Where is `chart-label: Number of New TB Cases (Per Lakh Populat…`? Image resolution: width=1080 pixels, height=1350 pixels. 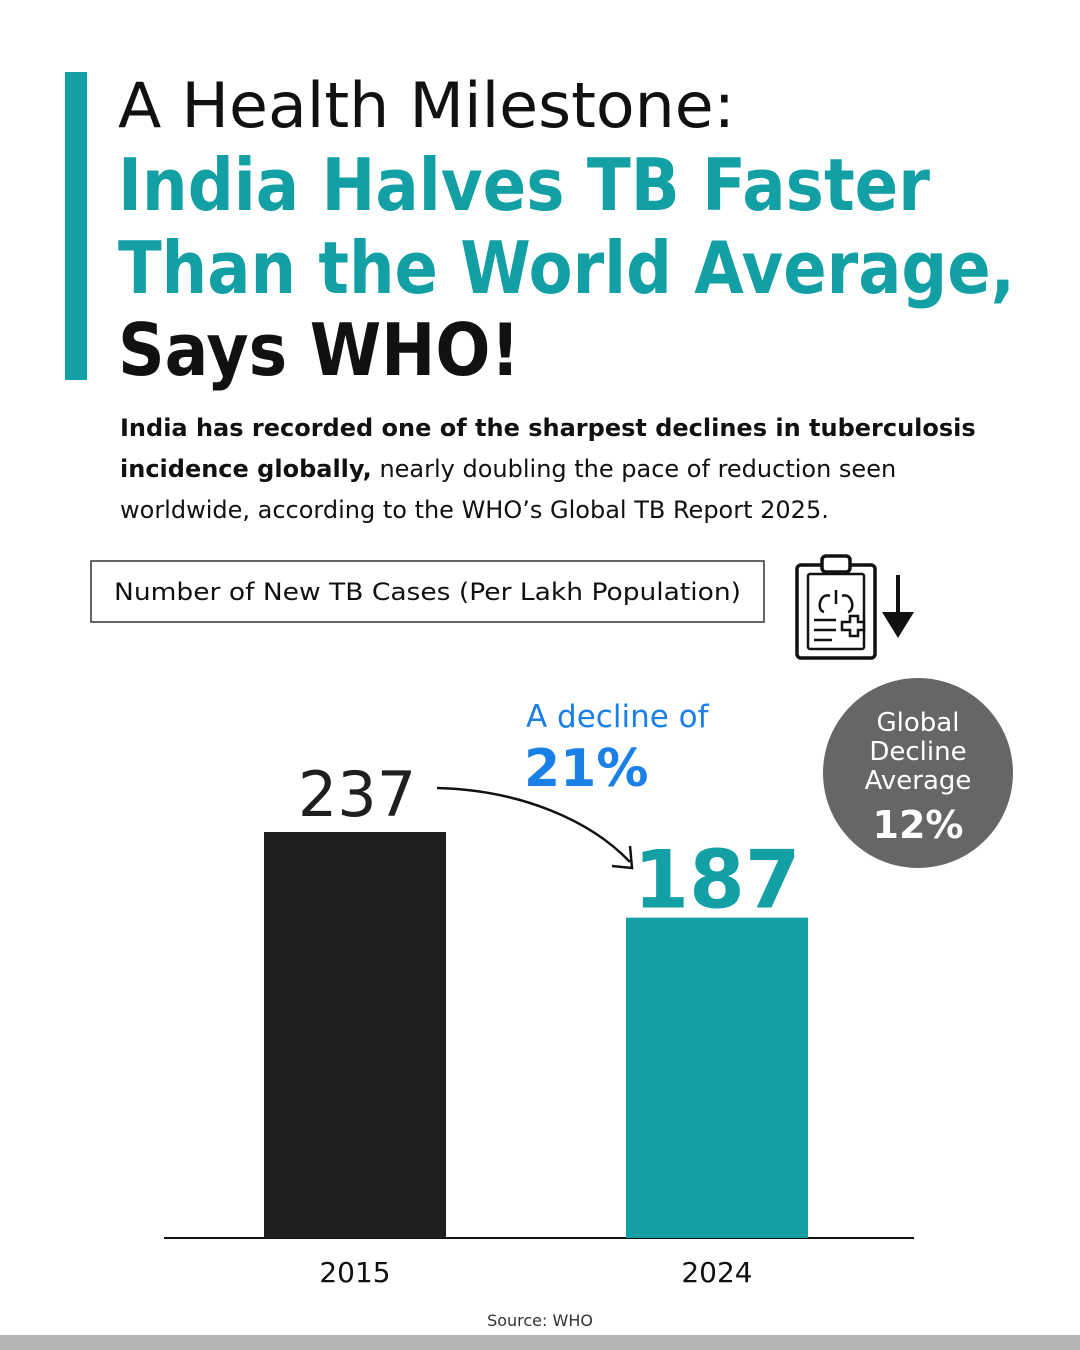 chart-label: Number of New TB Cases (Per Lakh Populat… is located at coordinates (427, 592).